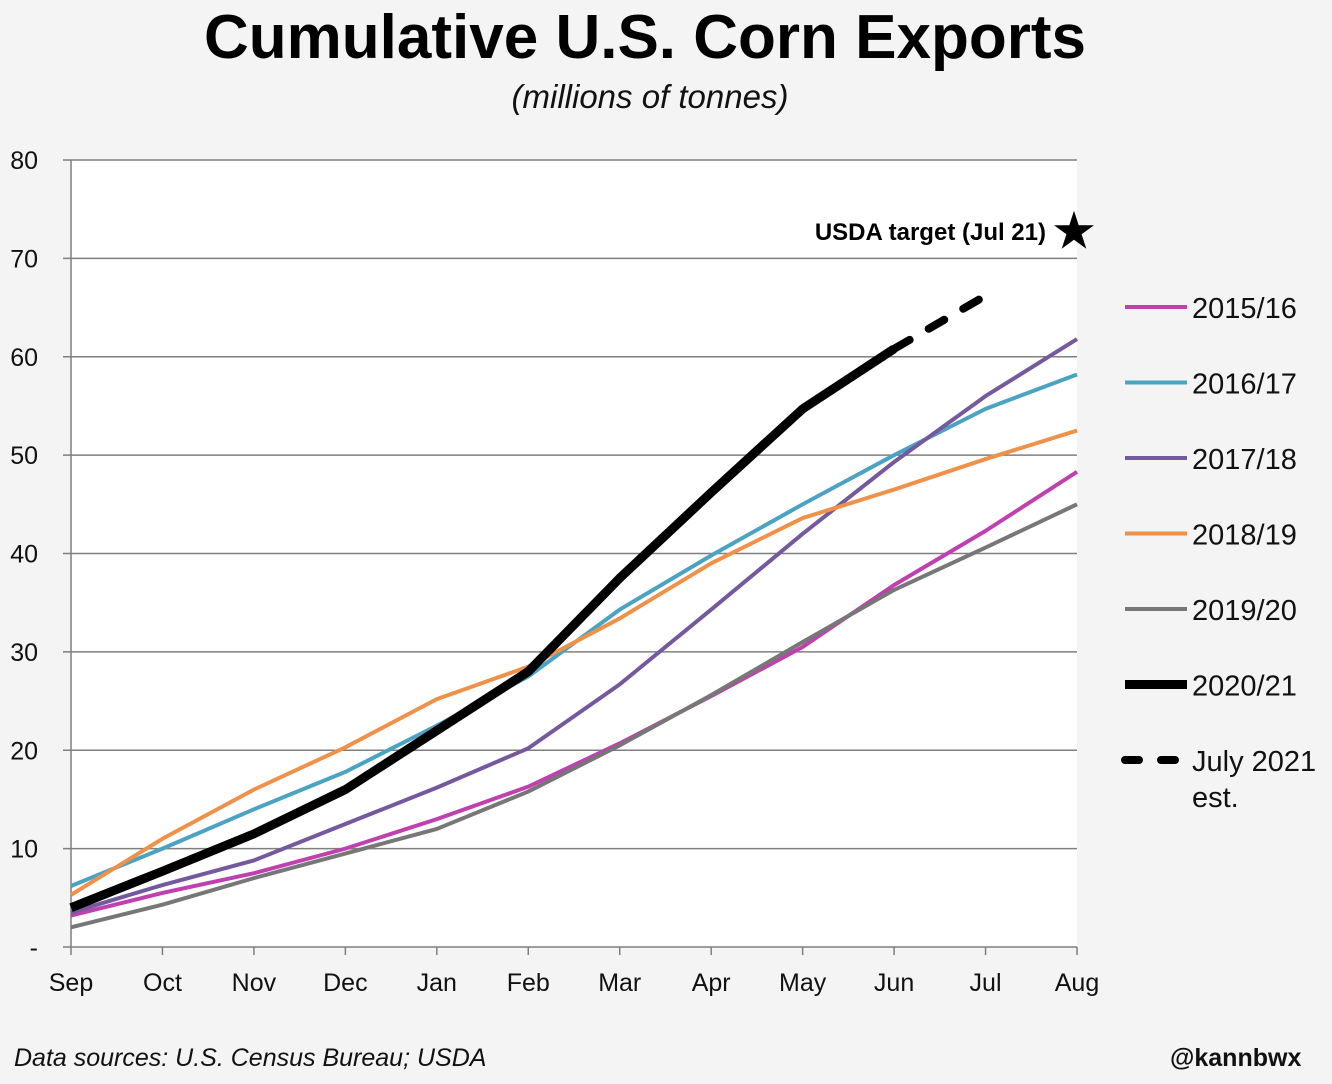  What do you see at coordinates (1077, 983) in the screenshot?
I see `x-tick-label: Aug` at bounding box center [1077, 983].